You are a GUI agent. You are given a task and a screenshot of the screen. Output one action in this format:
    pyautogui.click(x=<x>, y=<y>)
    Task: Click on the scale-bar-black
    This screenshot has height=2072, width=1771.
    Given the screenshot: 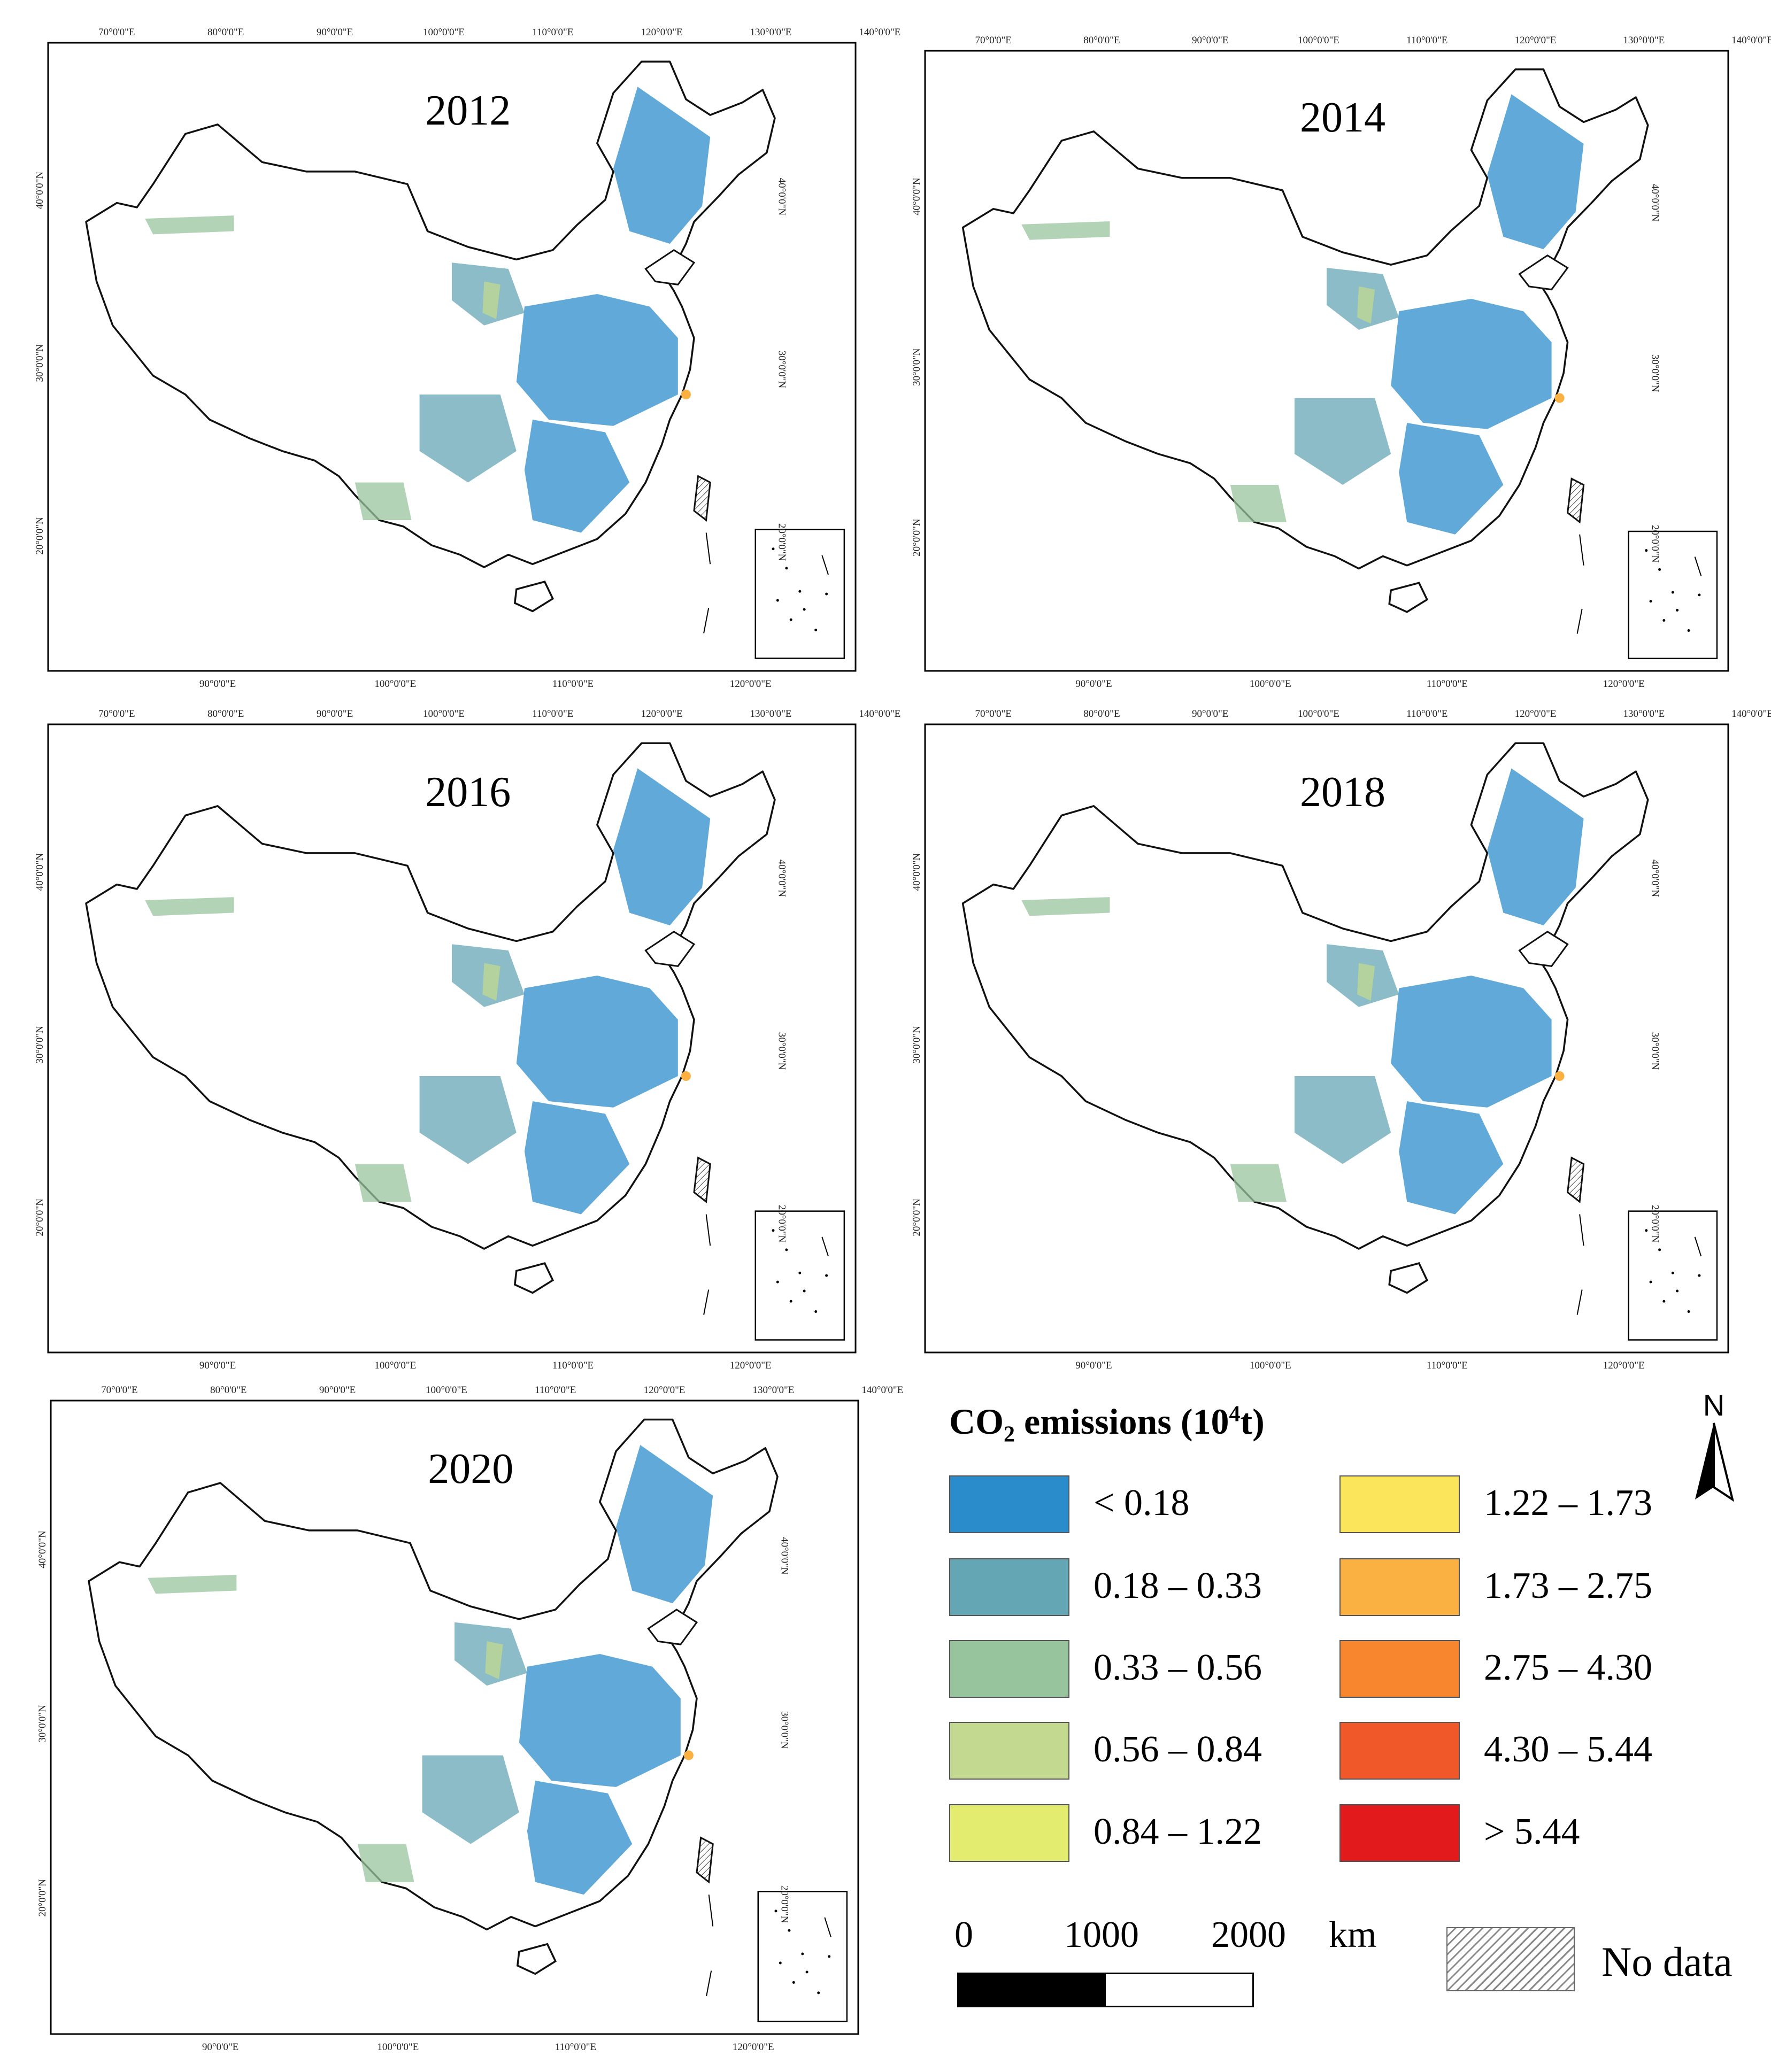 What is the action you would take?
    pyautogui.click(x=1032, y=1990)
    